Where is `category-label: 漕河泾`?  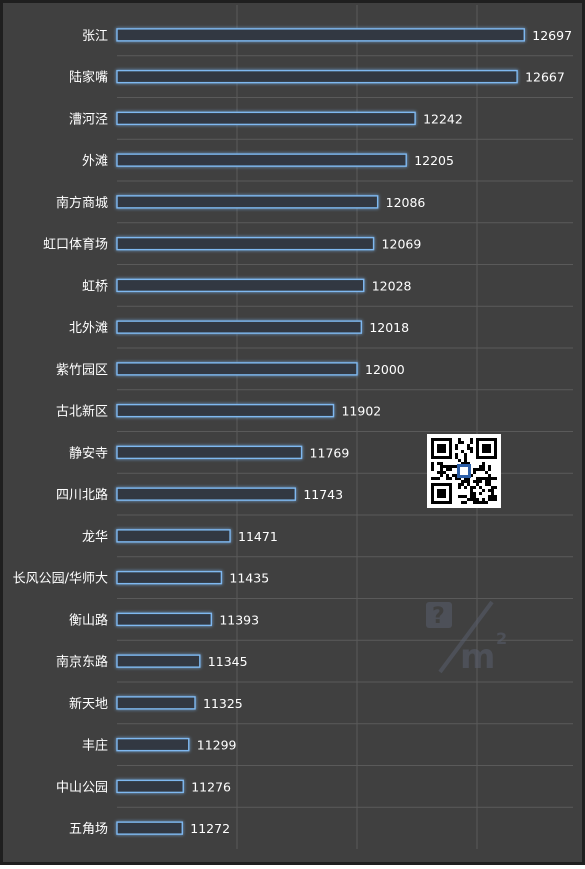
category-label: 漕河泾 is located at coordinates (88, 119).